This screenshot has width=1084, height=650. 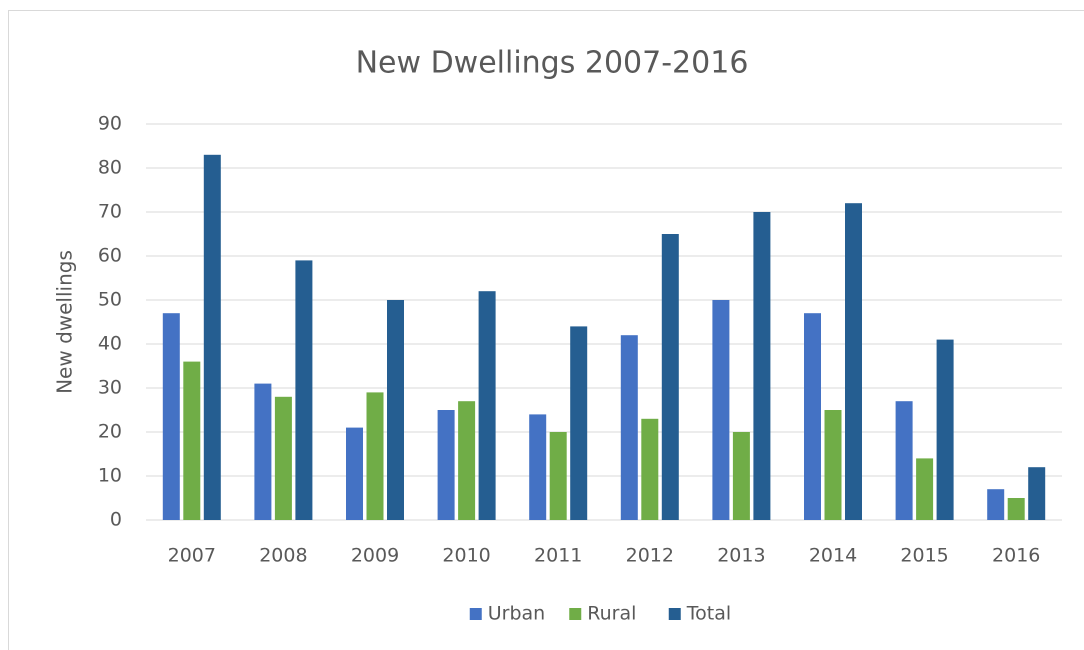 I want to click on y-tick-label: 90, so click(x=110, y=124).